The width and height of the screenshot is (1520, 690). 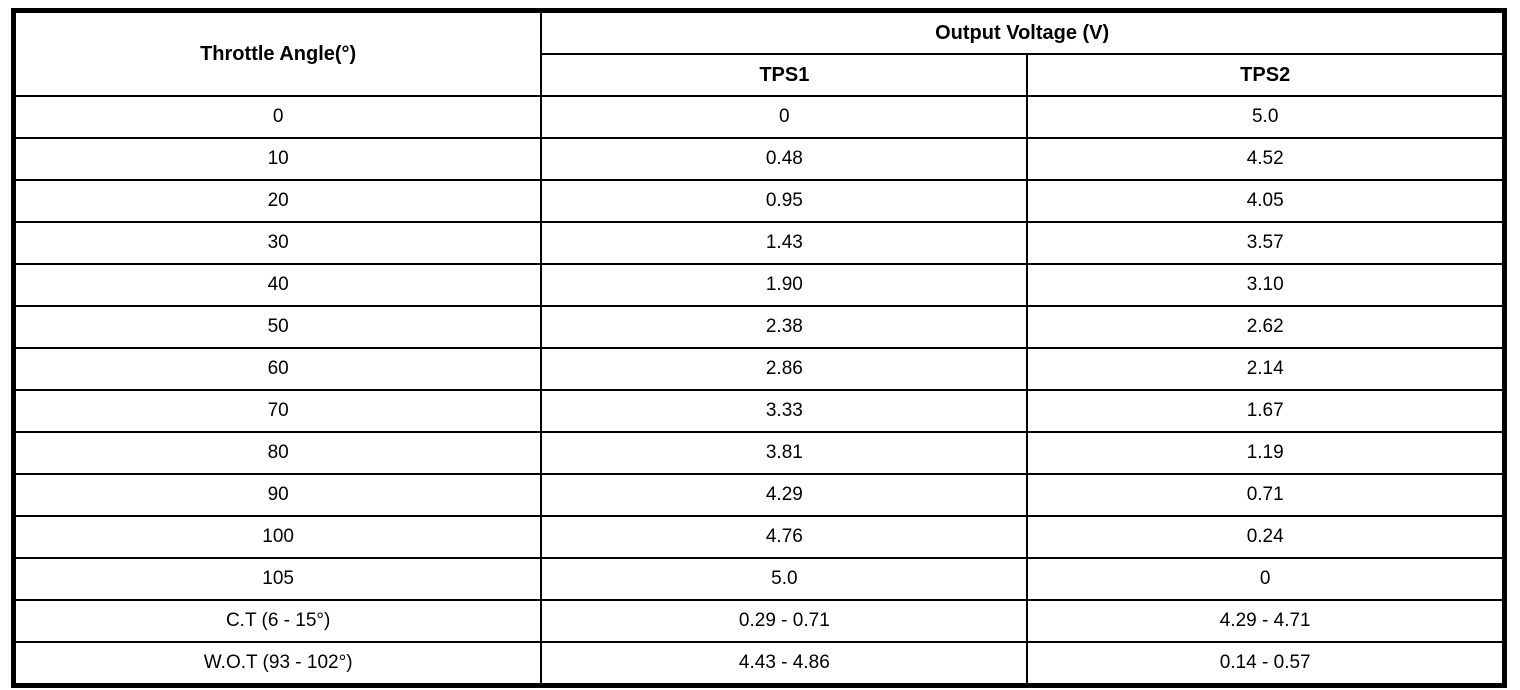 What do you see at coordinates (1266, 201) in the screenshot?
I see `cell-tps2-voltage: 4.05` at bounding box center [1266, 201].